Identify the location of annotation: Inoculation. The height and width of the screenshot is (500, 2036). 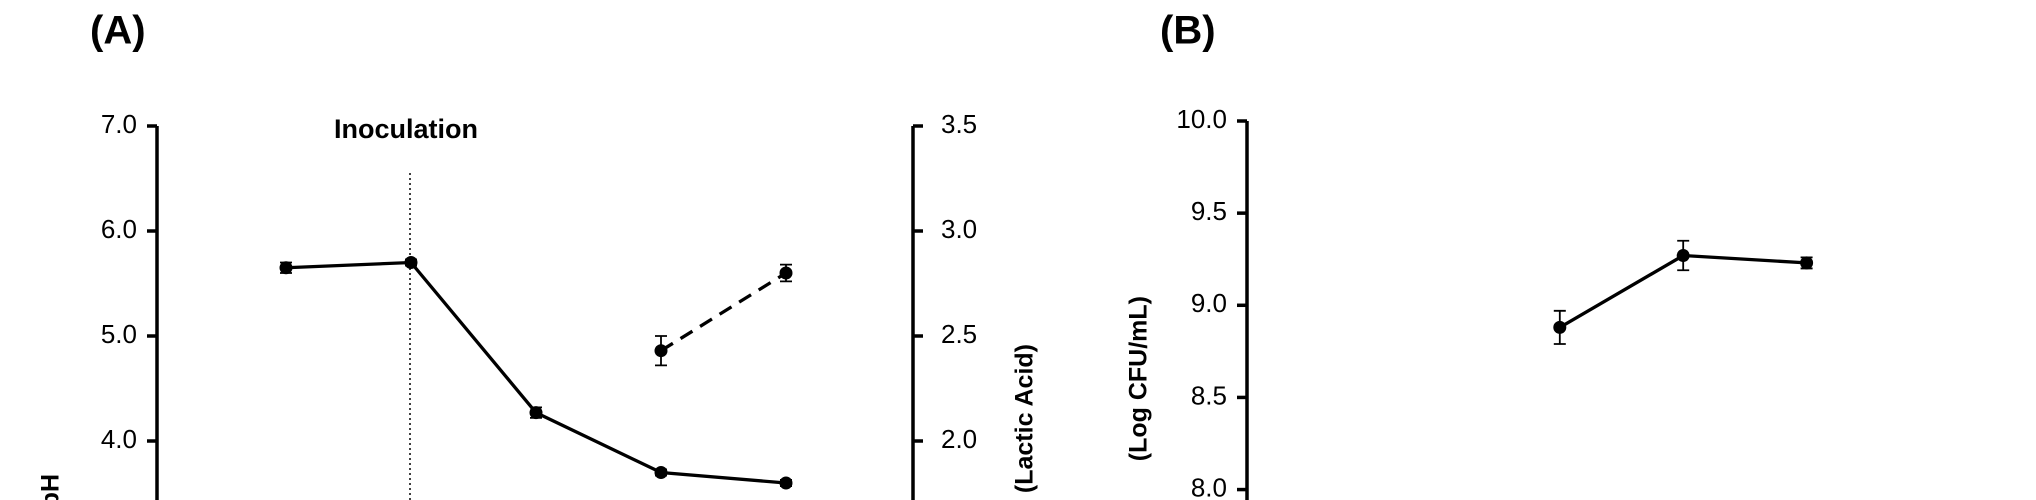
(406, 129).